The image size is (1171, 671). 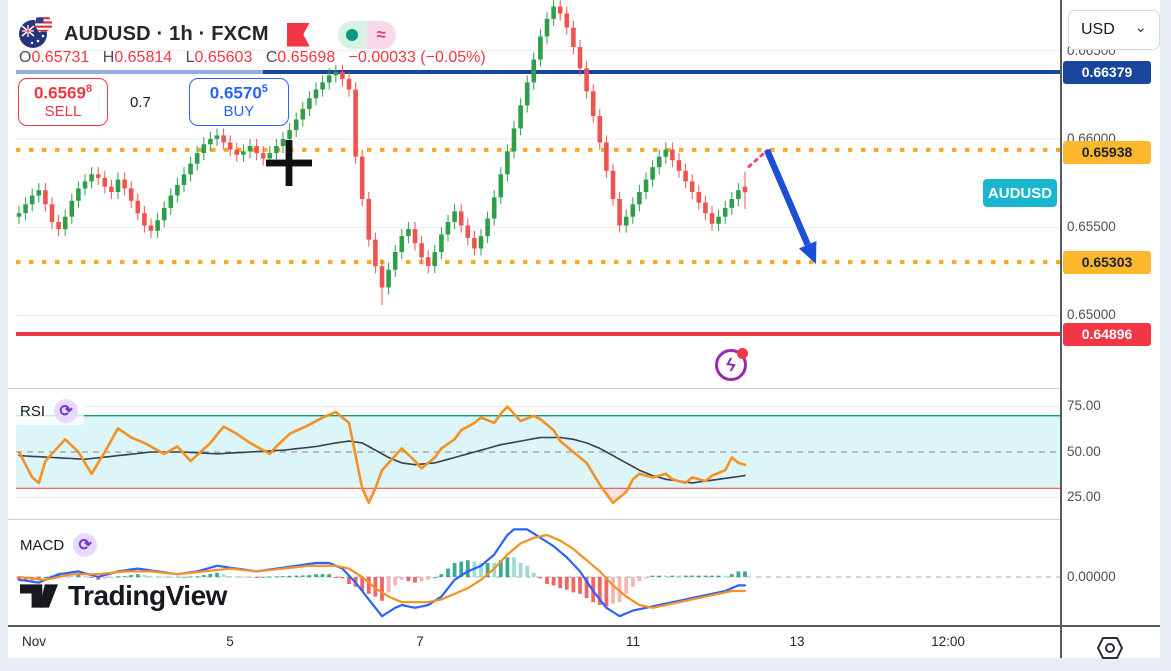 I want to click on price-tick: 0.65000, so click(x=1091, y=314).